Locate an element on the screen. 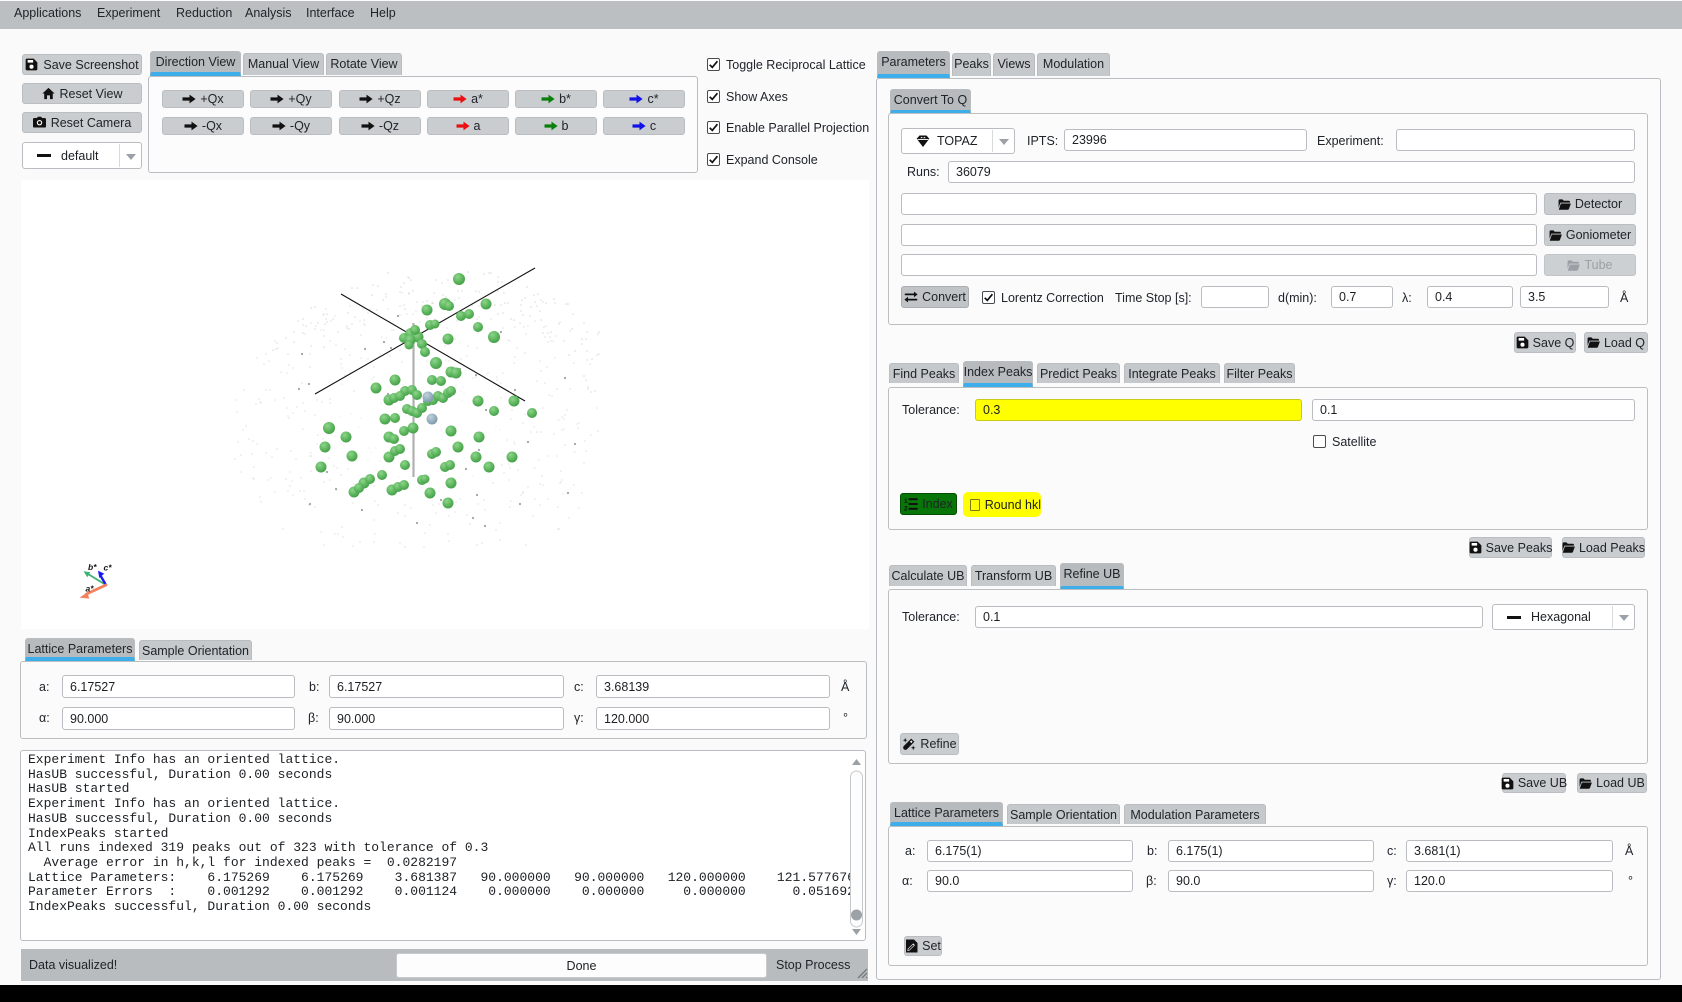  svg-text: 1 is located at coordinates (906, 501).